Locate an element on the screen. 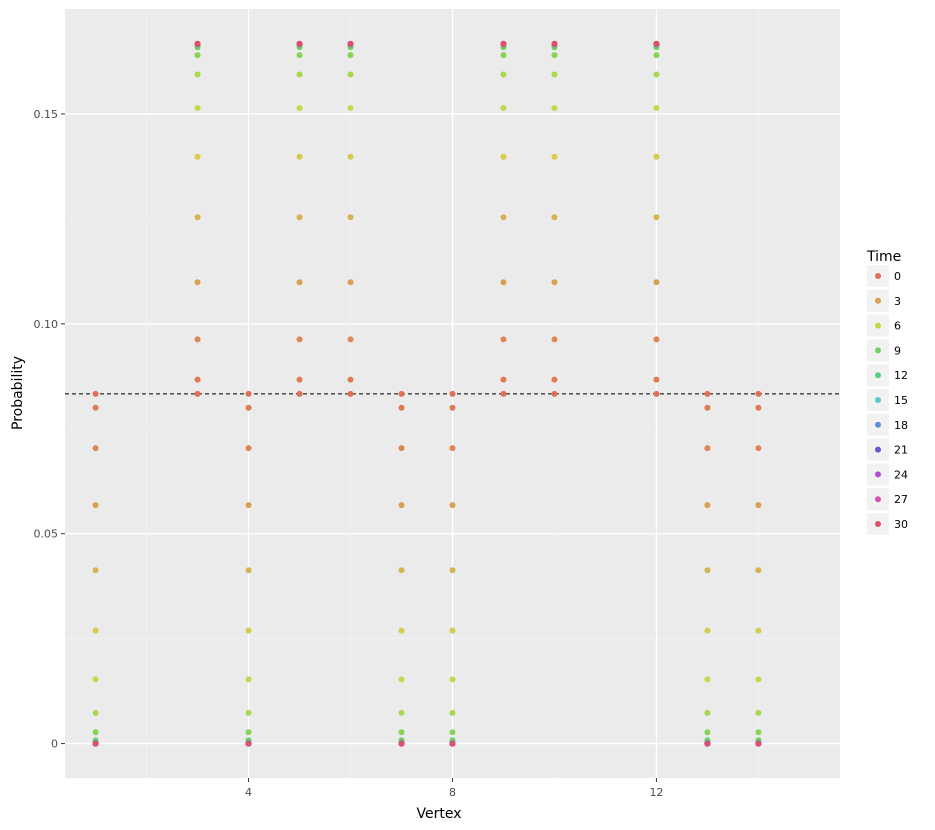 This screenshot has width=935, height=830. legend-label: 30 is located at coordinates (901, 524).